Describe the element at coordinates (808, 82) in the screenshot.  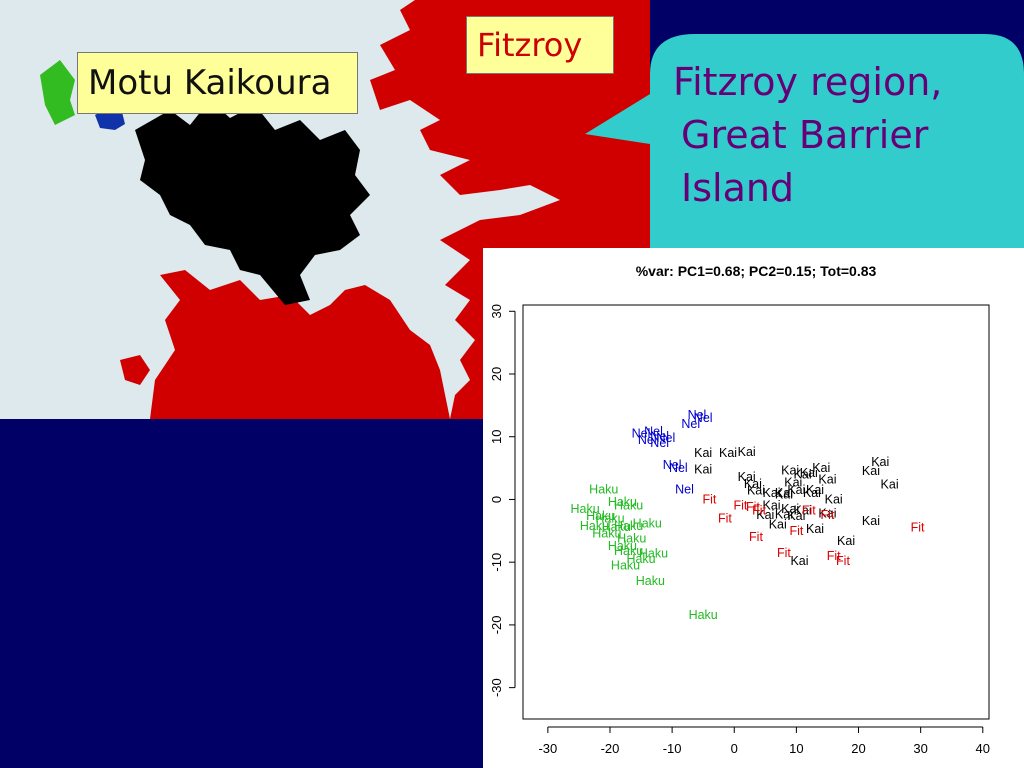
I see `callout-line-1: Fitzroy region,` at that location.